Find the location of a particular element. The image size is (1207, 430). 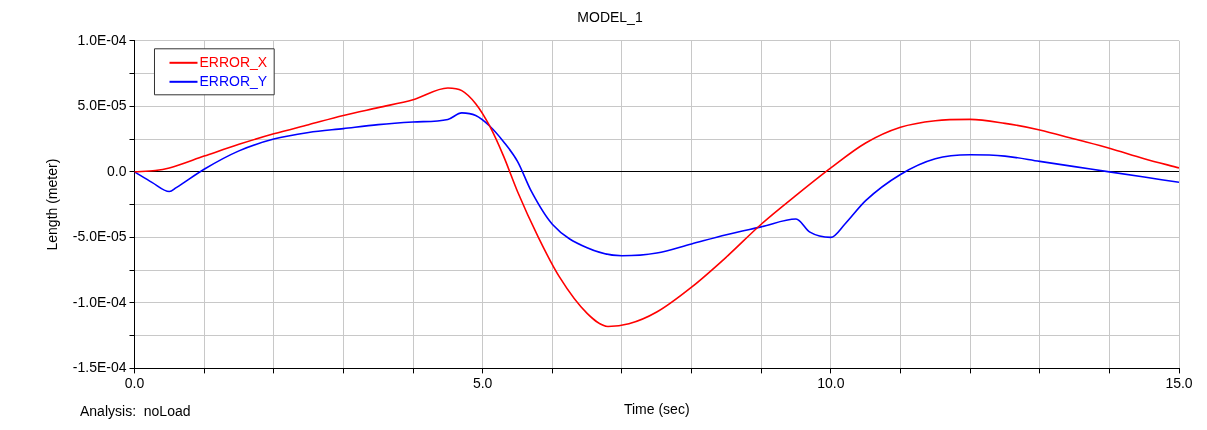

chart-title: MODEL_1 is located at coordinates (610, 17).